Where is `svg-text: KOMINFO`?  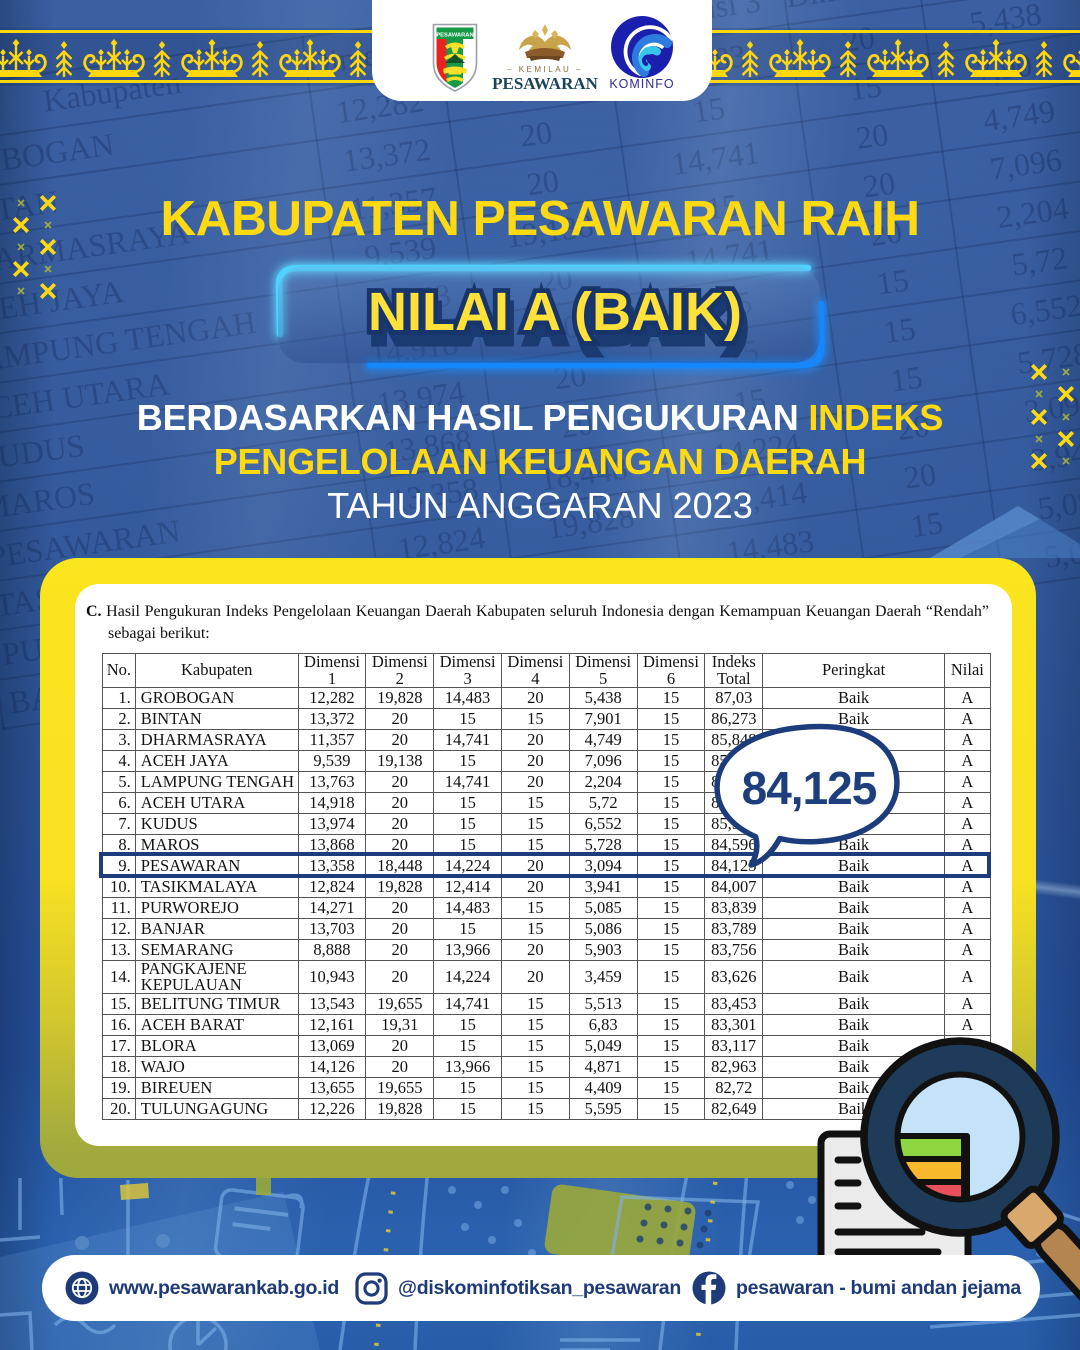 svg-text: KOMINFO is located at coordinates (641, 84).